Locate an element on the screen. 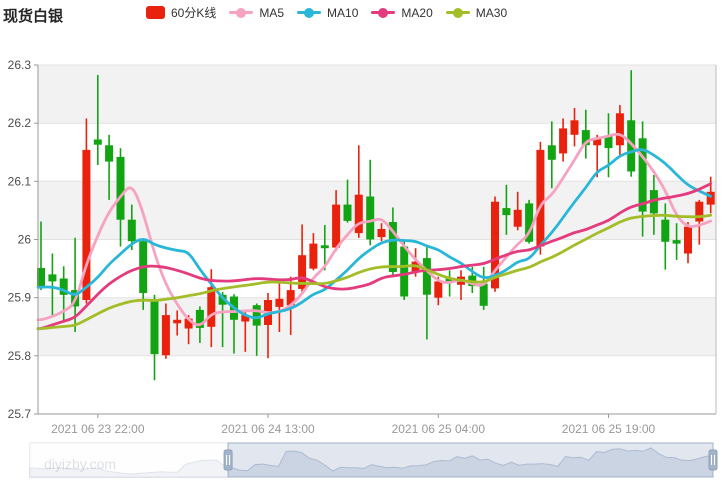  y-axis-label: 26.3 is located at coordinates (20, 65).